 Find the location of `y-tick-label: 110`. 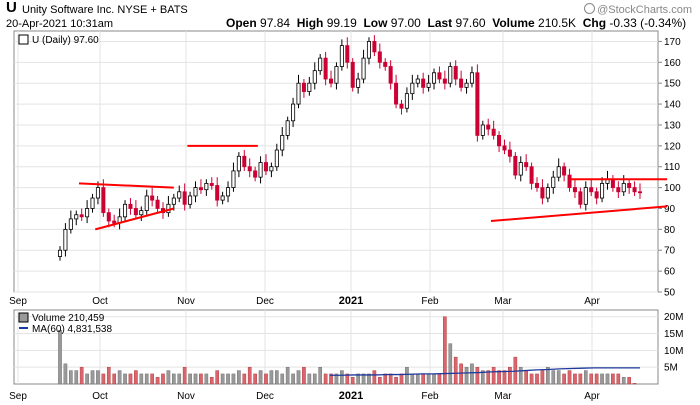

y-tick-label: 110 is located at coordinates (672, 167).